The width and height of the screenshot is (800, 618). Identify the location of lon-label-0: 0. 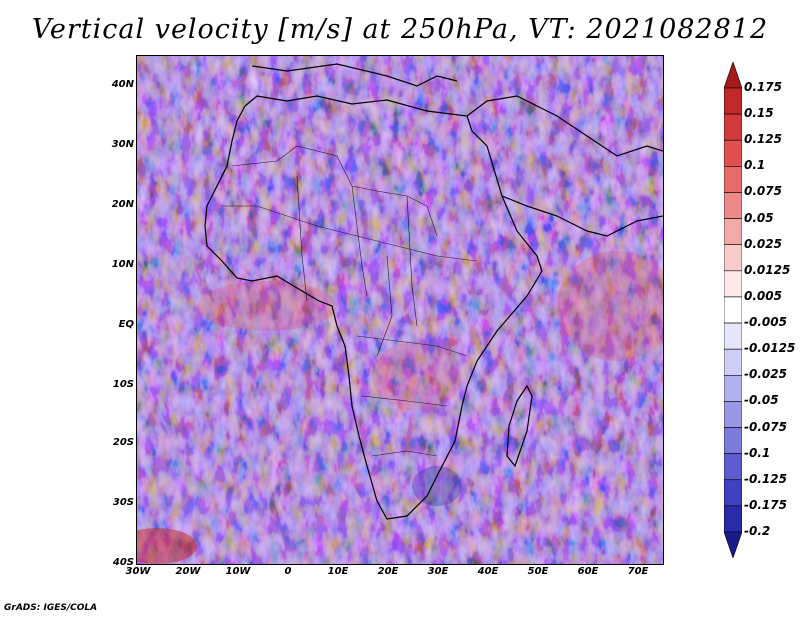
(288, 571).